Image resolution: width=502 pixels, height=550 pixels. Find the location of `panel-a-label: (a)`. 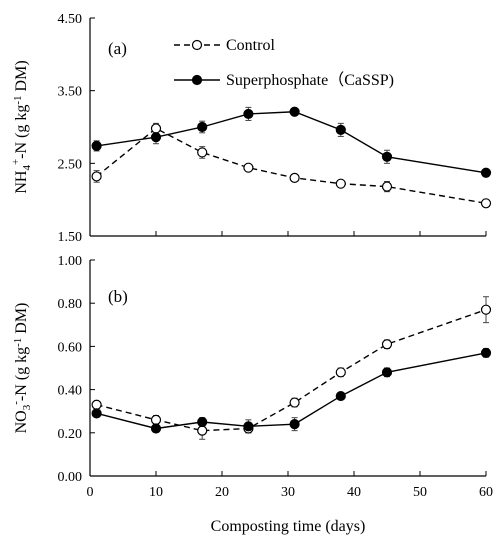

panel-a-label: (a) is located at coordinates (117, 48).